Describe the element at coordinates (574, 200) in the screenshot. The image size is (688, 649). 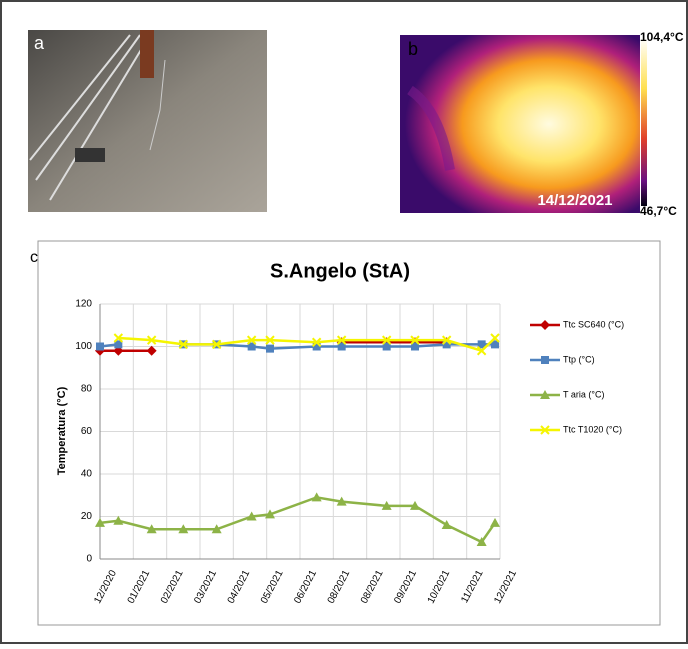
I see `thermal-date: 14/12/2021` at that location.